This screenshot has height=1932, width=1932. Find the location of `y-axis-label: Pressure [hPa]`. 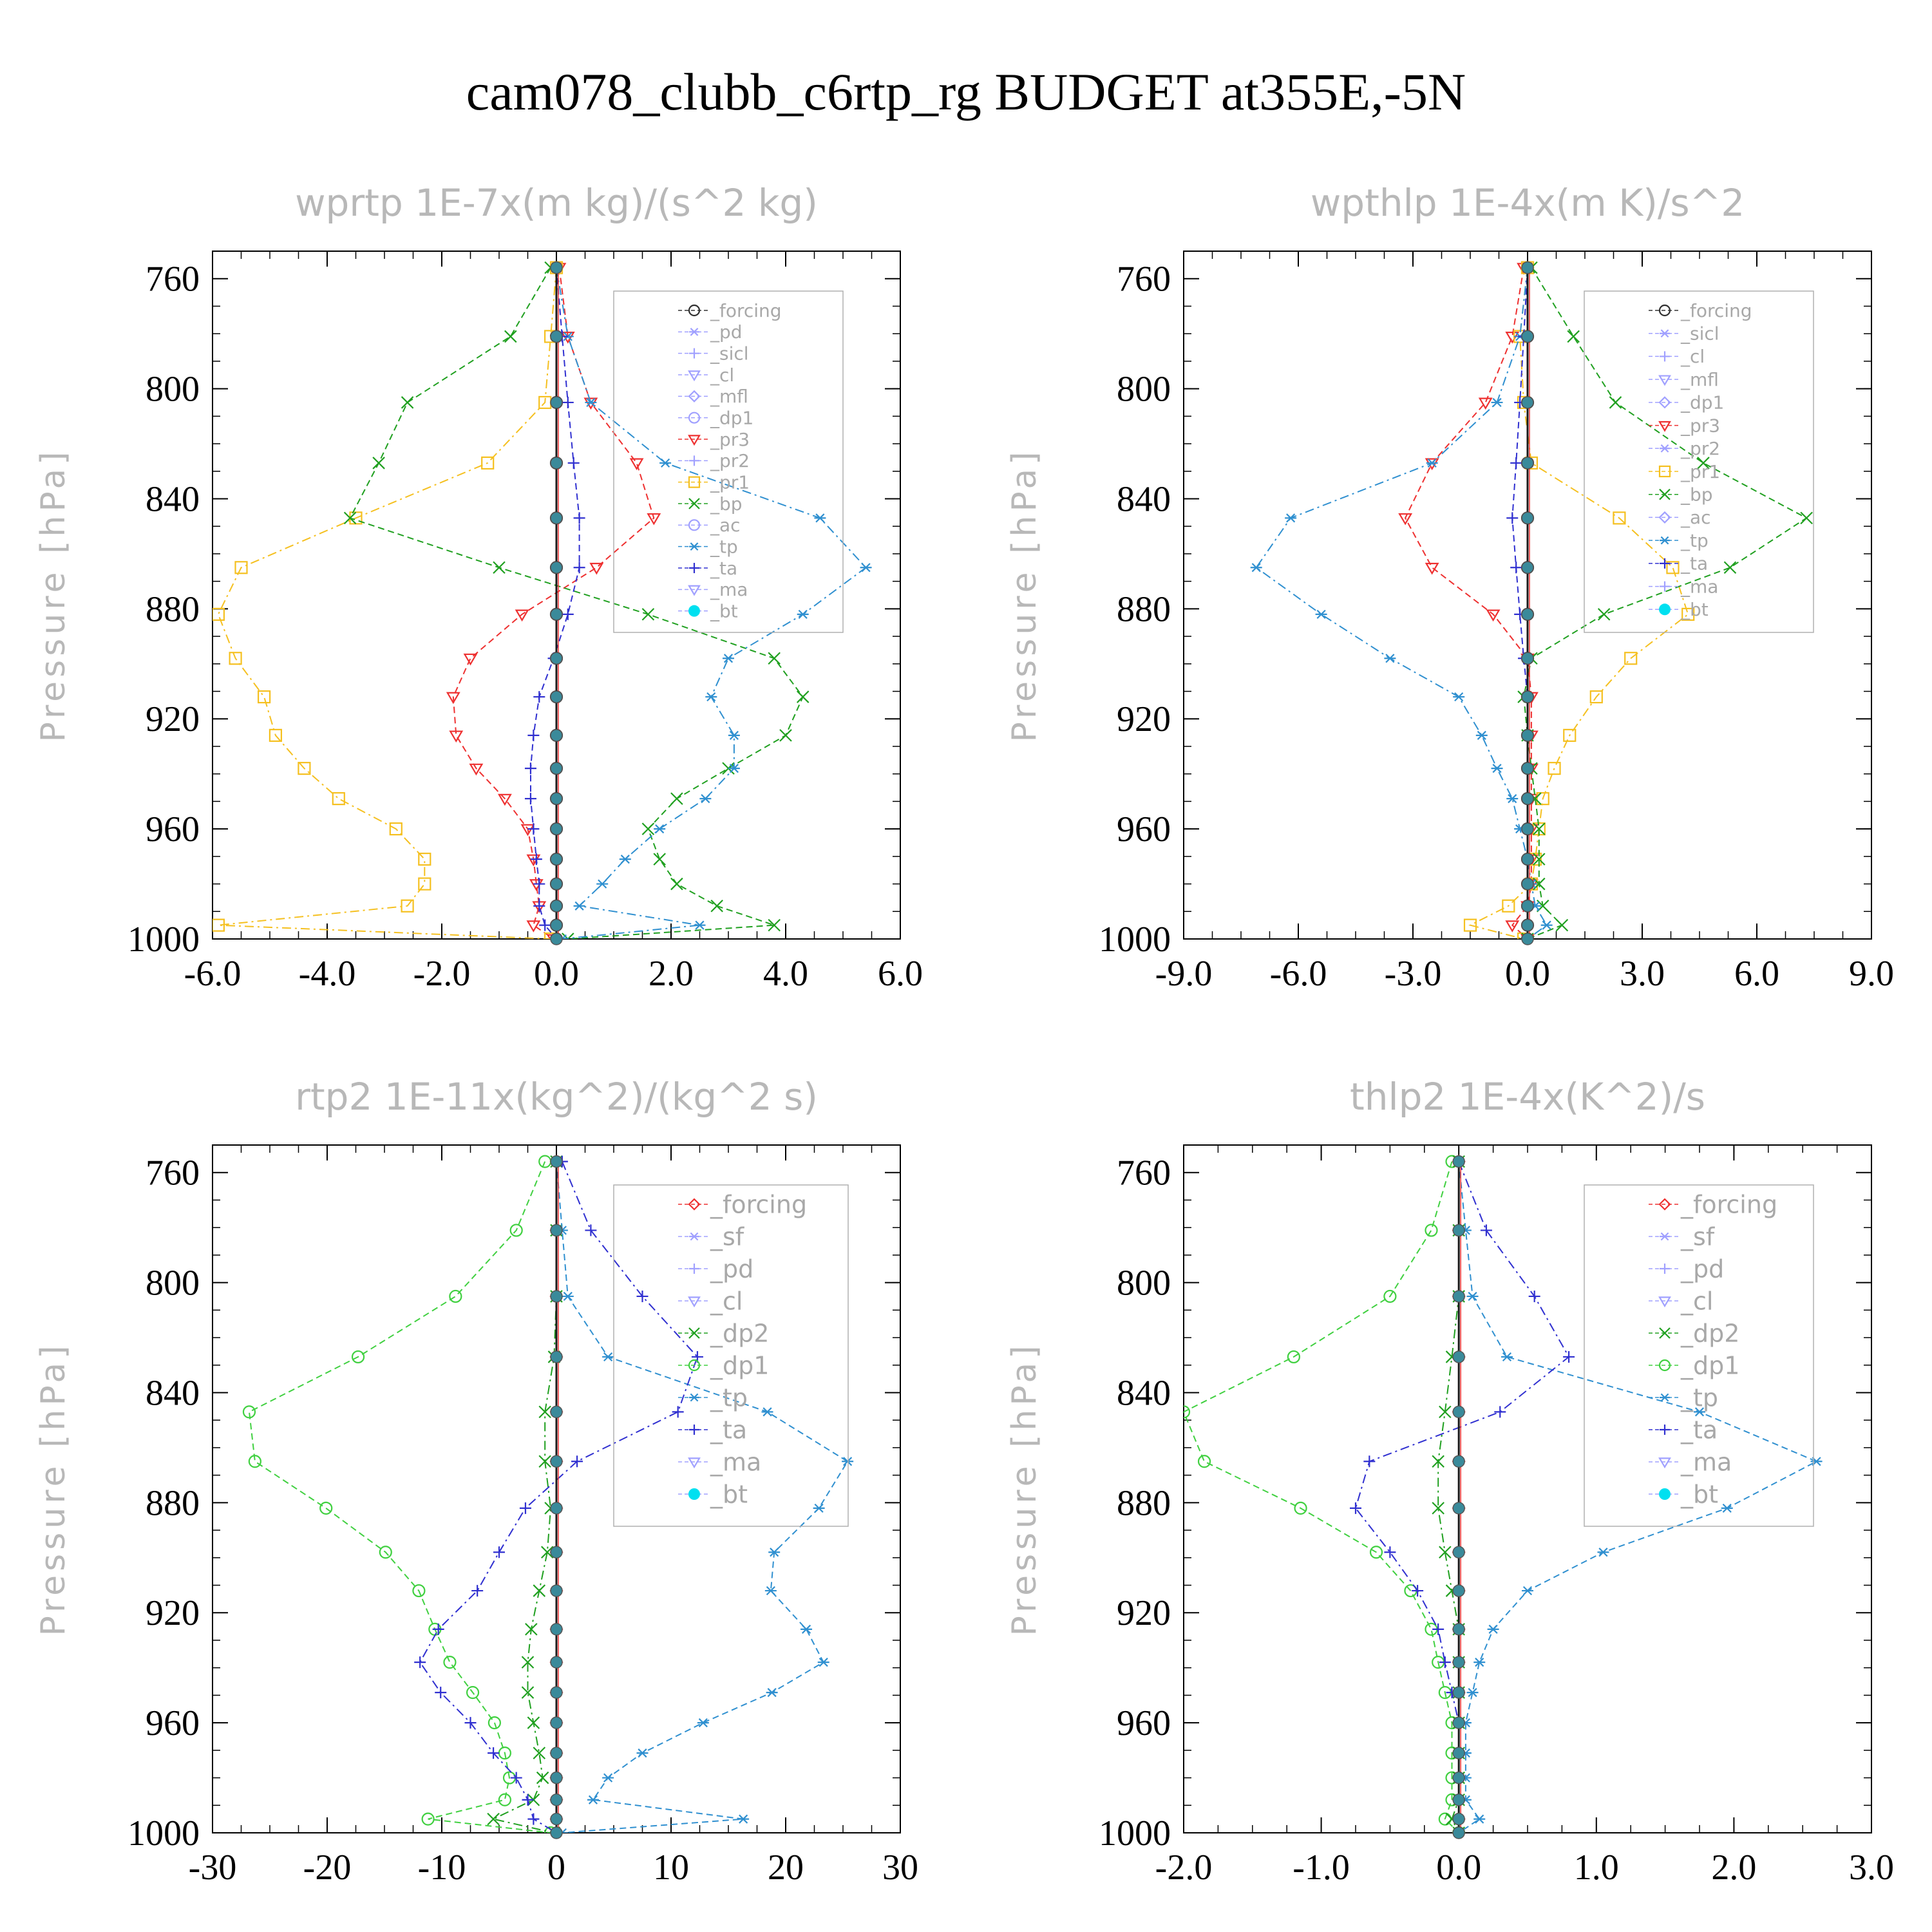

y-axis-label: Pressure [hPa] is located at coordinates (54, 1489).